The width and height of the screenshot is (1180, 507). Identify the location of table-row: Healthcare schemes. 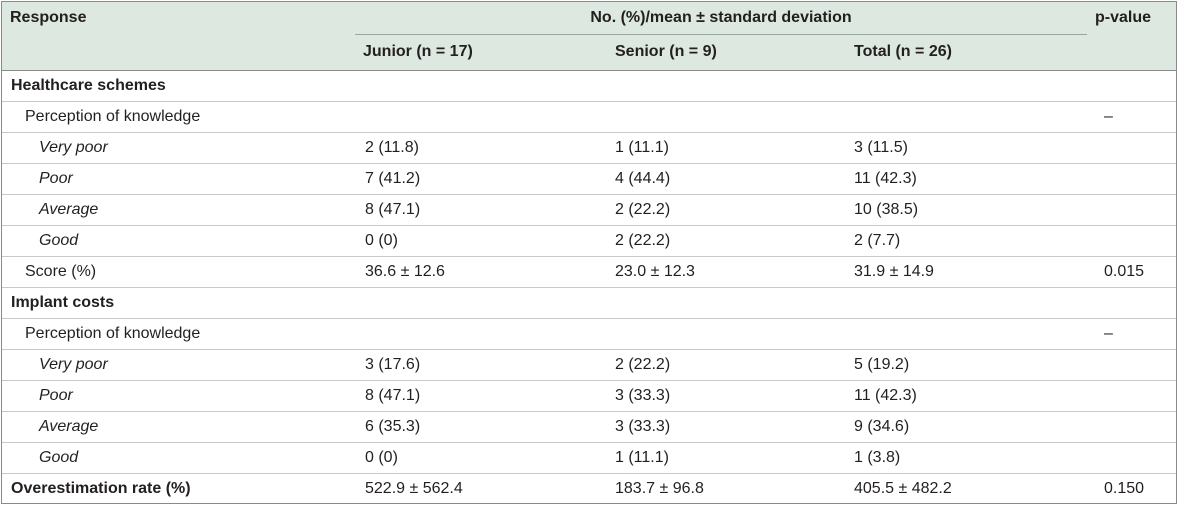
(589, 86).